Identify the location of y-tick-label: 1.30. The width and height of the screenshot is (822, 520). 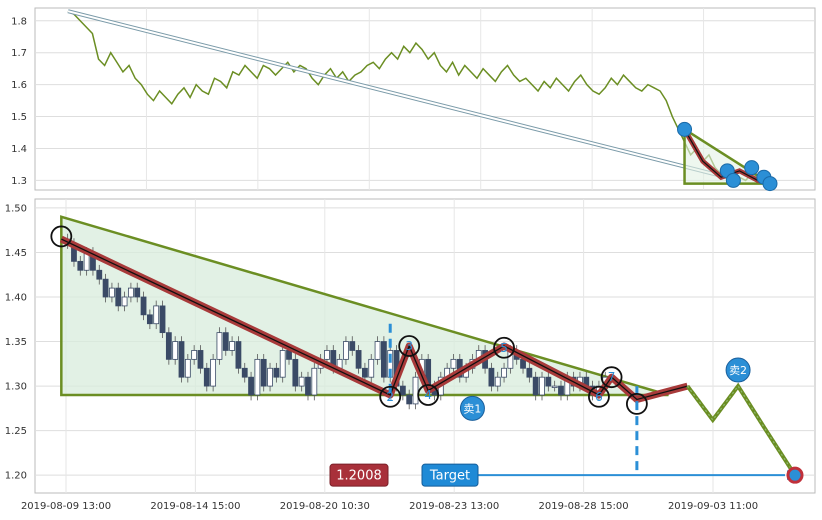
(16, 387).